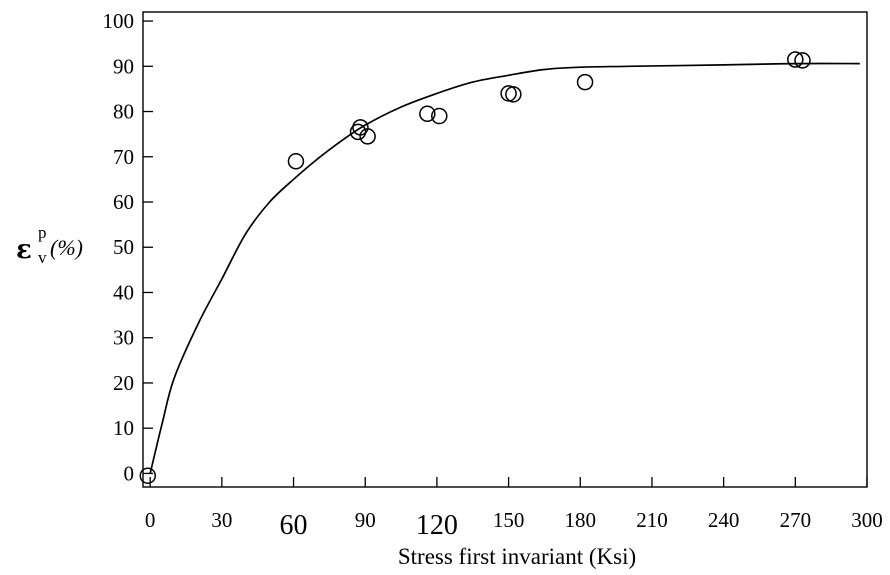 Image resolution: width=890 pixels, height=575 pixels. Describe the element at coordinates (123, 383) in the screenshot. I see `y-tick-label: 20` at that location.